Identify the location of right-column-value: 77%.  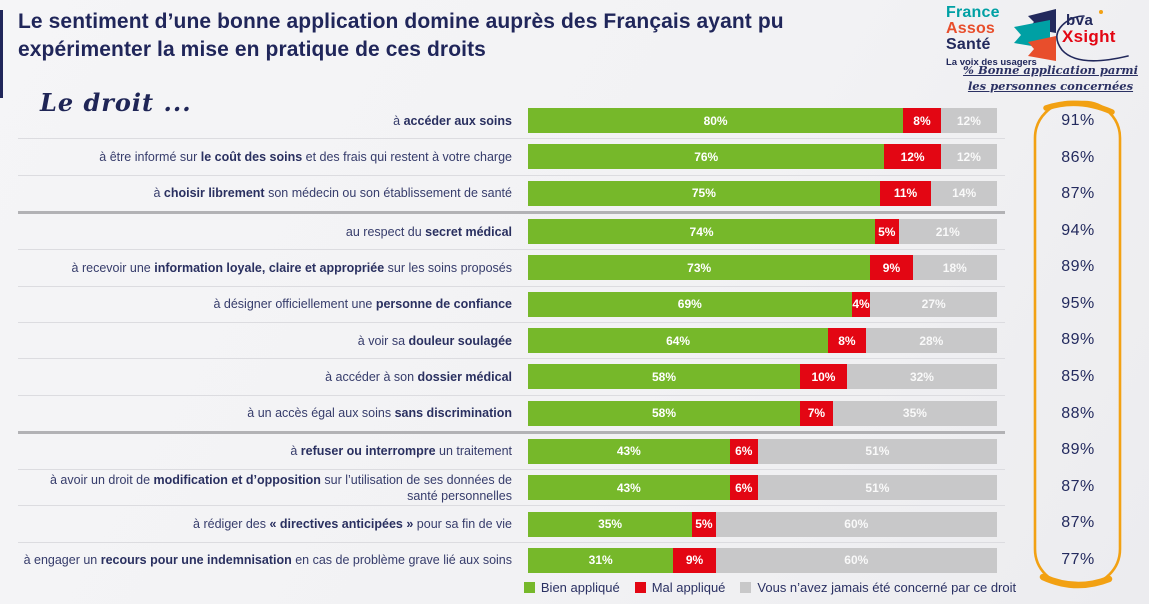
(1078, 559).